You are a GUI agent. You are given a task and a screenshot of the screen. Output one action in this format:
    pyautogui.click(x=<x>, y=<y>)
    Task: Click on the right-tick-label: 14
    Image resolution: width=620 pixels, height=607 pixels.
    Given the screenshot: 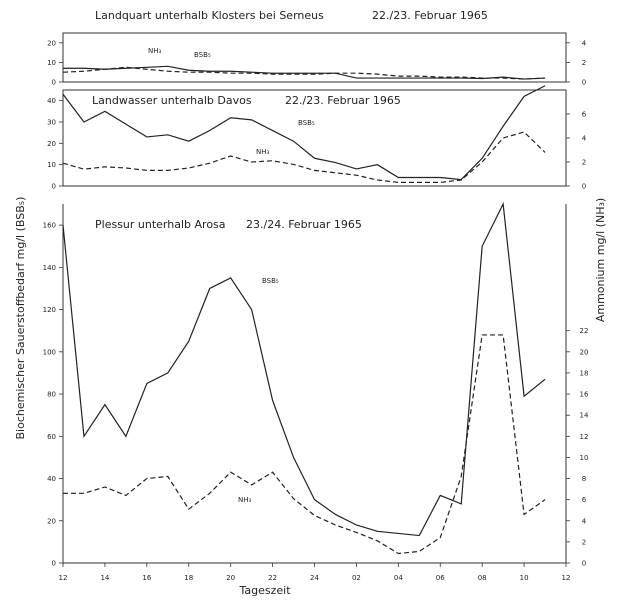 What is the action you would take?
    pyautogui.click(x=584, y=416)
    